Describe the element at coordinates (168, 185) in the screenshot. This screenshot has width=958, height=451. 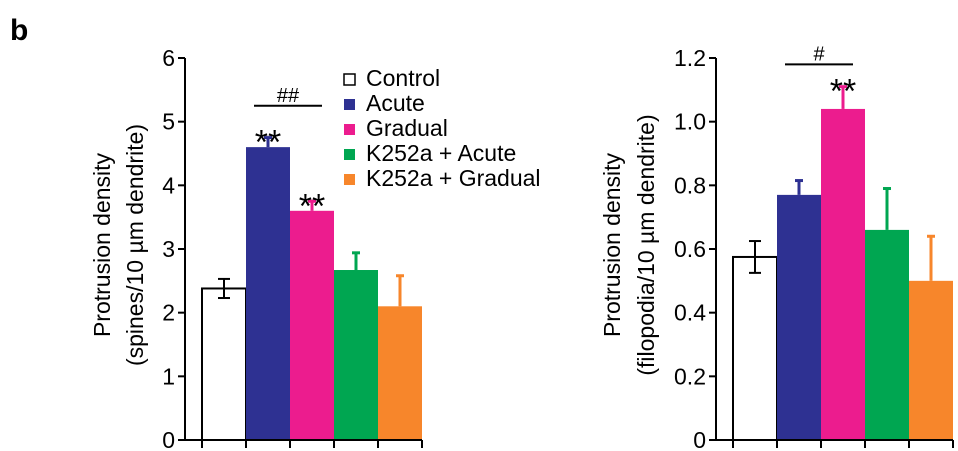
I see `y-tick-label: 4` at that location.